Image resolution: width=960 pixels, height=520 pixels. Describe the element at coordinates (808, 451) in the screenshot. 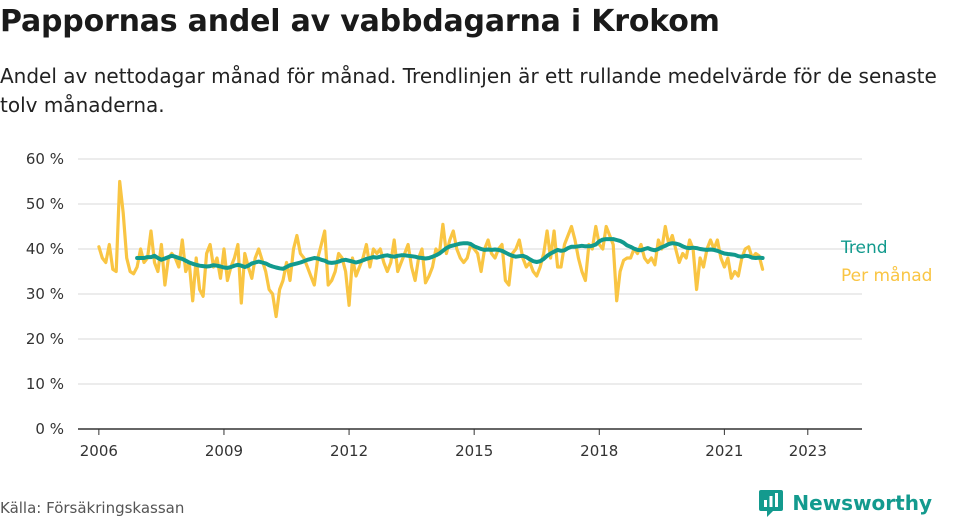

I see `x-tick-label: 2023` at that location.